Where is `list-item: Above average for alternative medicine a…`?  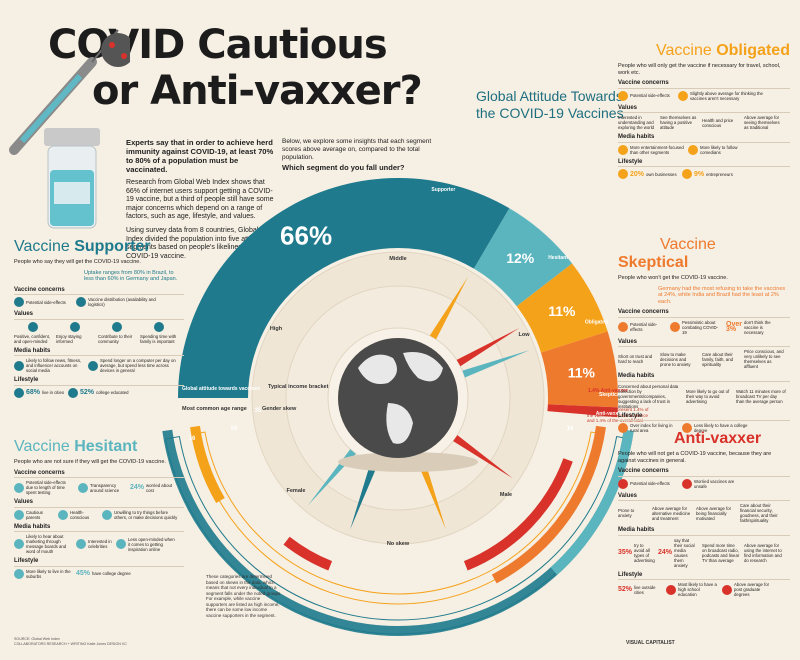 list-item: Above average for alternative medicine a… is located at coordinates (672, 513).